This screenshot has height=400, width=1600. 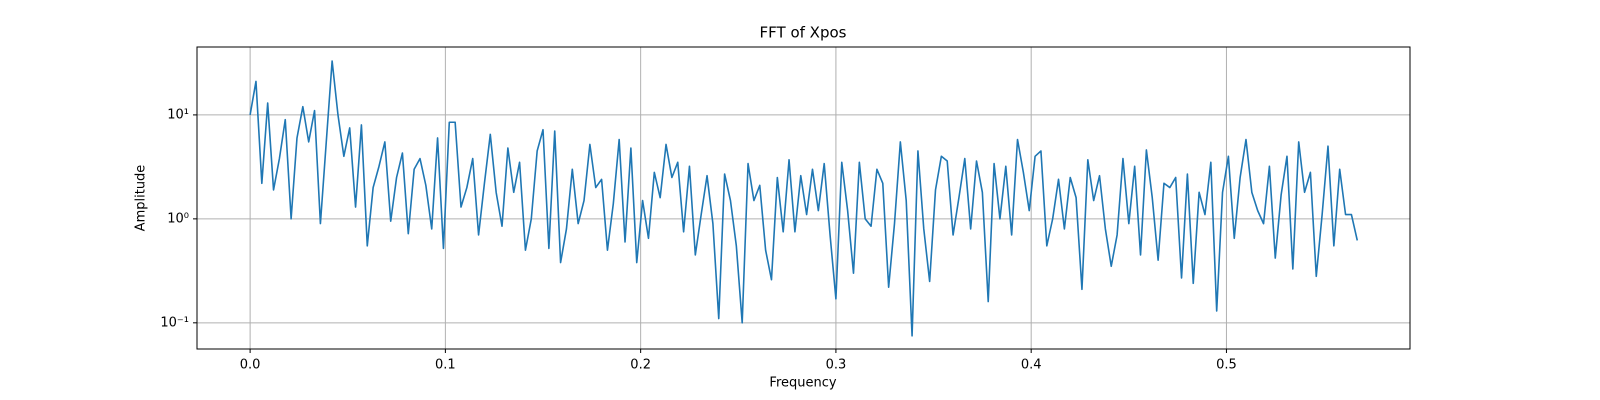 I want to click on y-tick-label: 10⁻¹, so click(x=174, y=322).